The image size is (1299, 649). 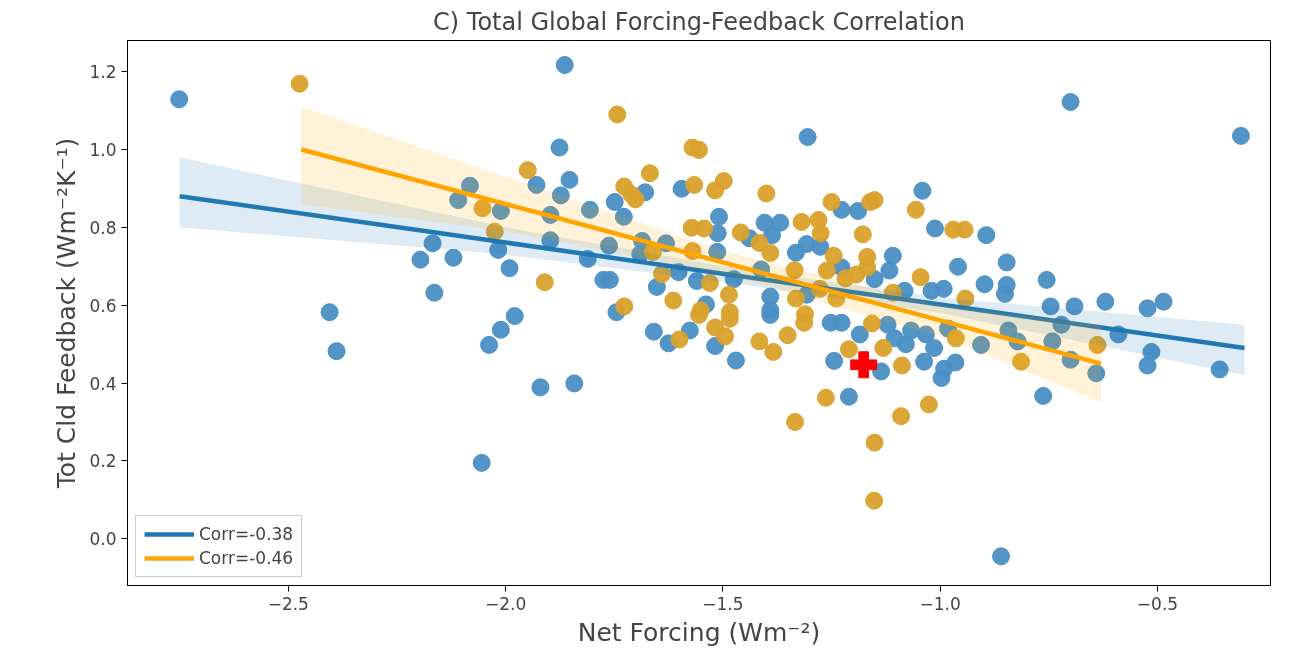 I want to click on x-tick-label: −0.5, so click(x=1157, y=603).